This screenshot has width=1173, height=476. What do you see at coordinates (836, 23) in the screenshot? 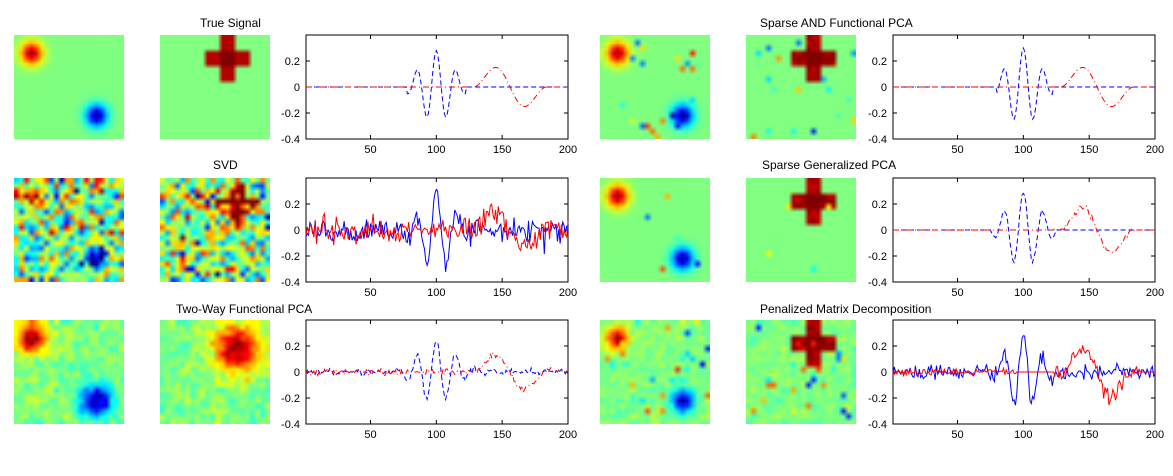
I see `panel-title: Sparse AND Functional PCA` at bounding box center [836, 23].